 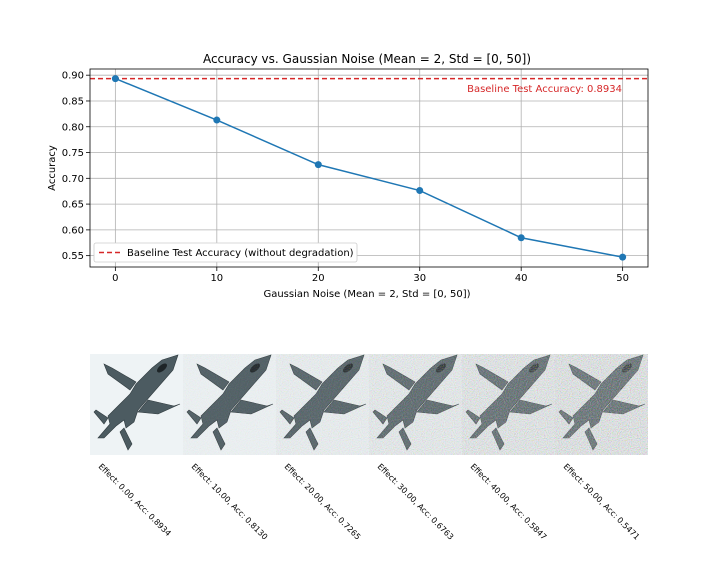 I want to click on x-tick-label: 40, so click(x=521, y=278).